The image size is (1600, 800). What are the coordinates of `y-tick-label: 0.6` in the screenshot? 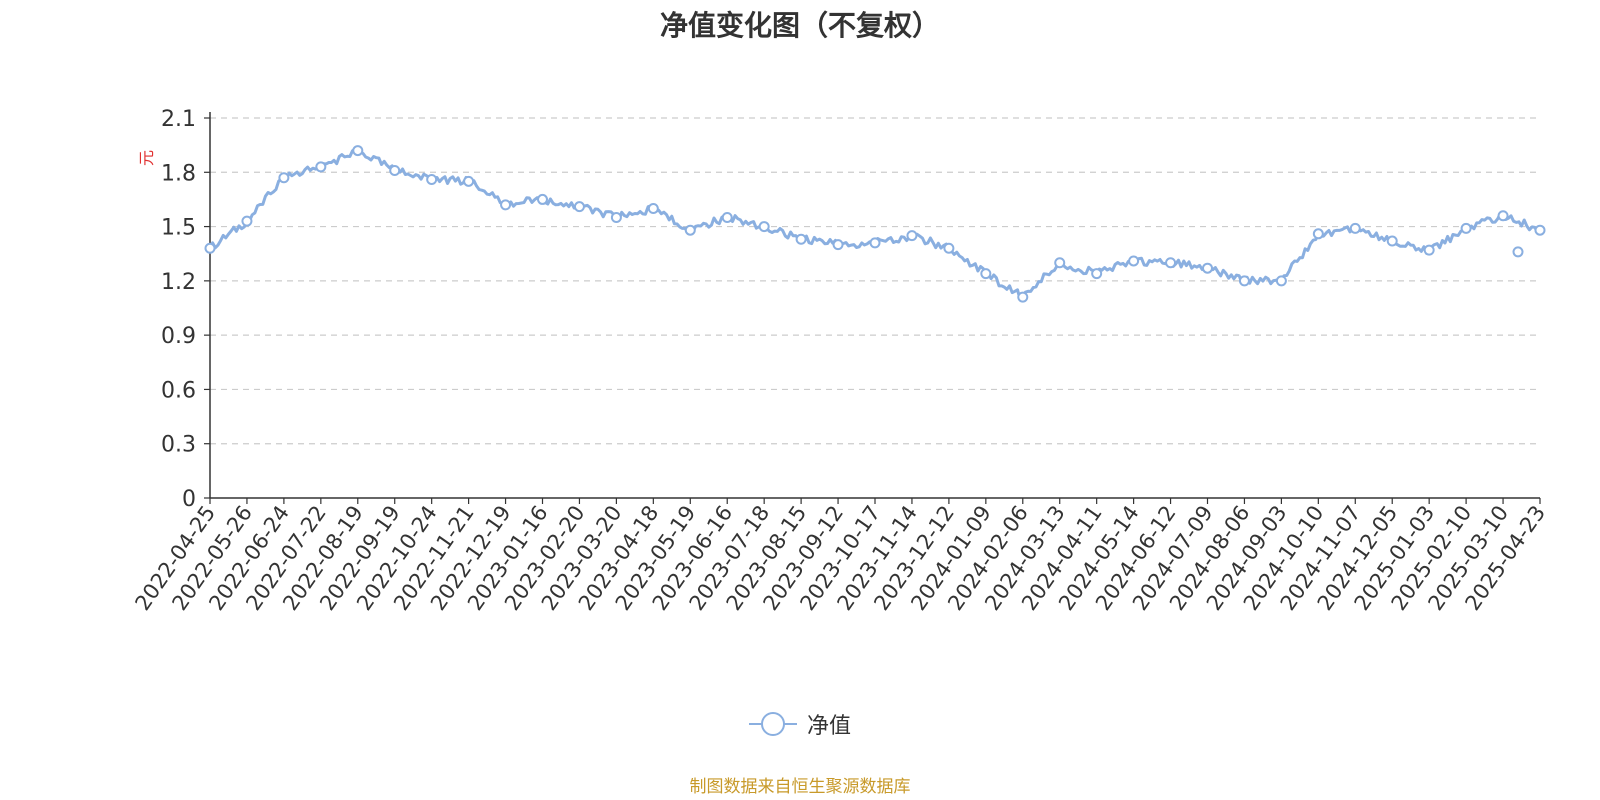 It's located at (178, 390).